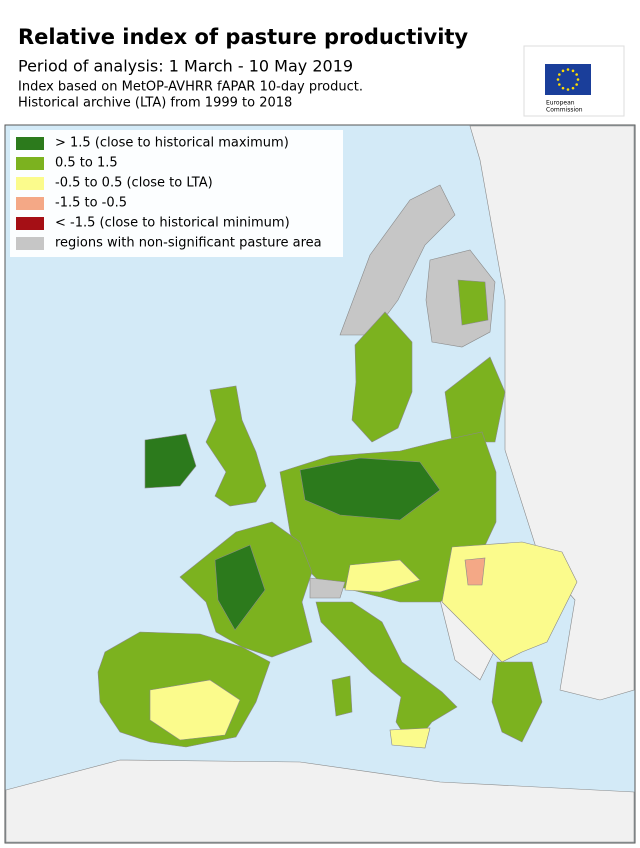 This screenshot has height=848, width=640. Describe the element at coordinates (172, 223) in the screenshot. I see `legend-label: < -1.5 (close to historical minimum)` at that location.